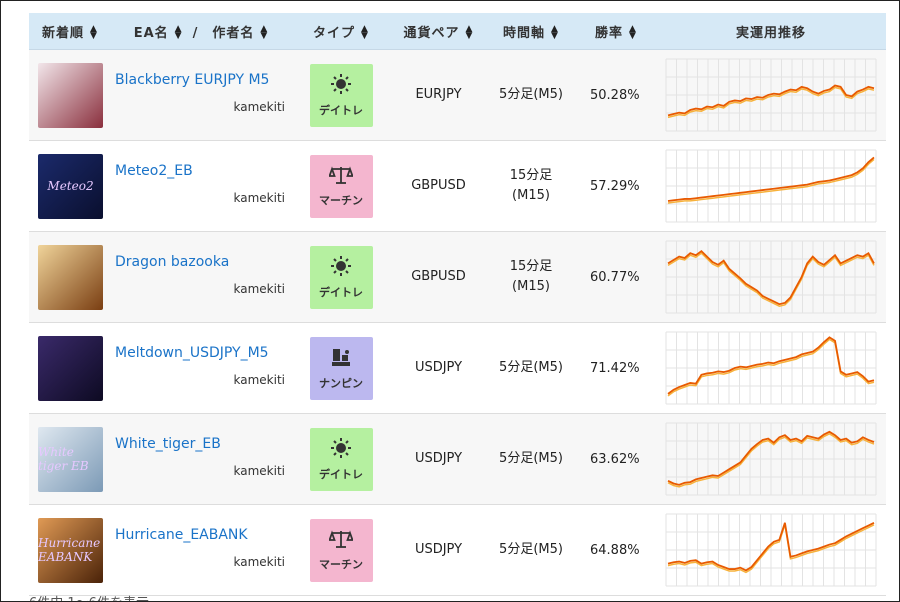  I want to click on winrate-cell: 57.29%, so click(615, 186).